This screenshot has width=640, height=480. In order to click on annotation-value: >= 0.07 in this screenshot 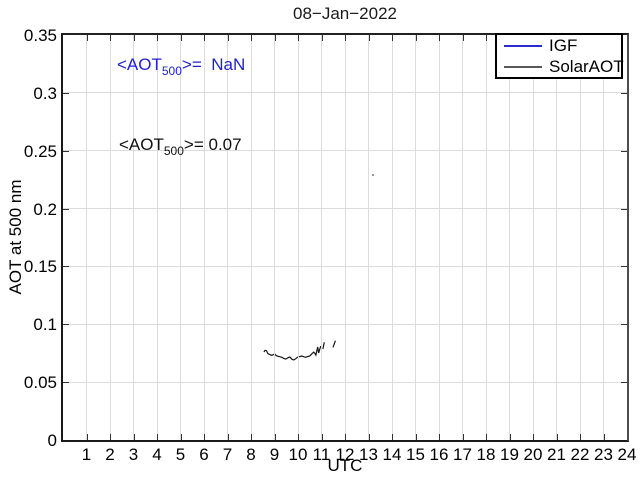, I will do `click(212, 144)`.